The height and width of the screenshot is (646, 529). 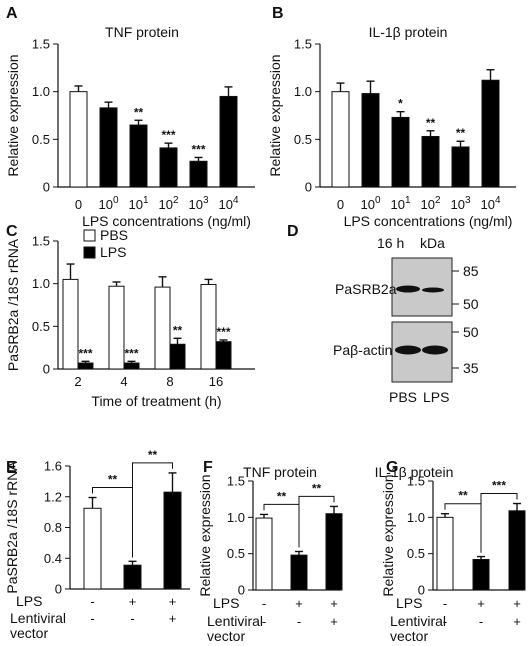 What do you see at coordinates (416, 481) in the screenshot?
I see `y-tick-label-g: 1.5` at bounding box center [416, 481].